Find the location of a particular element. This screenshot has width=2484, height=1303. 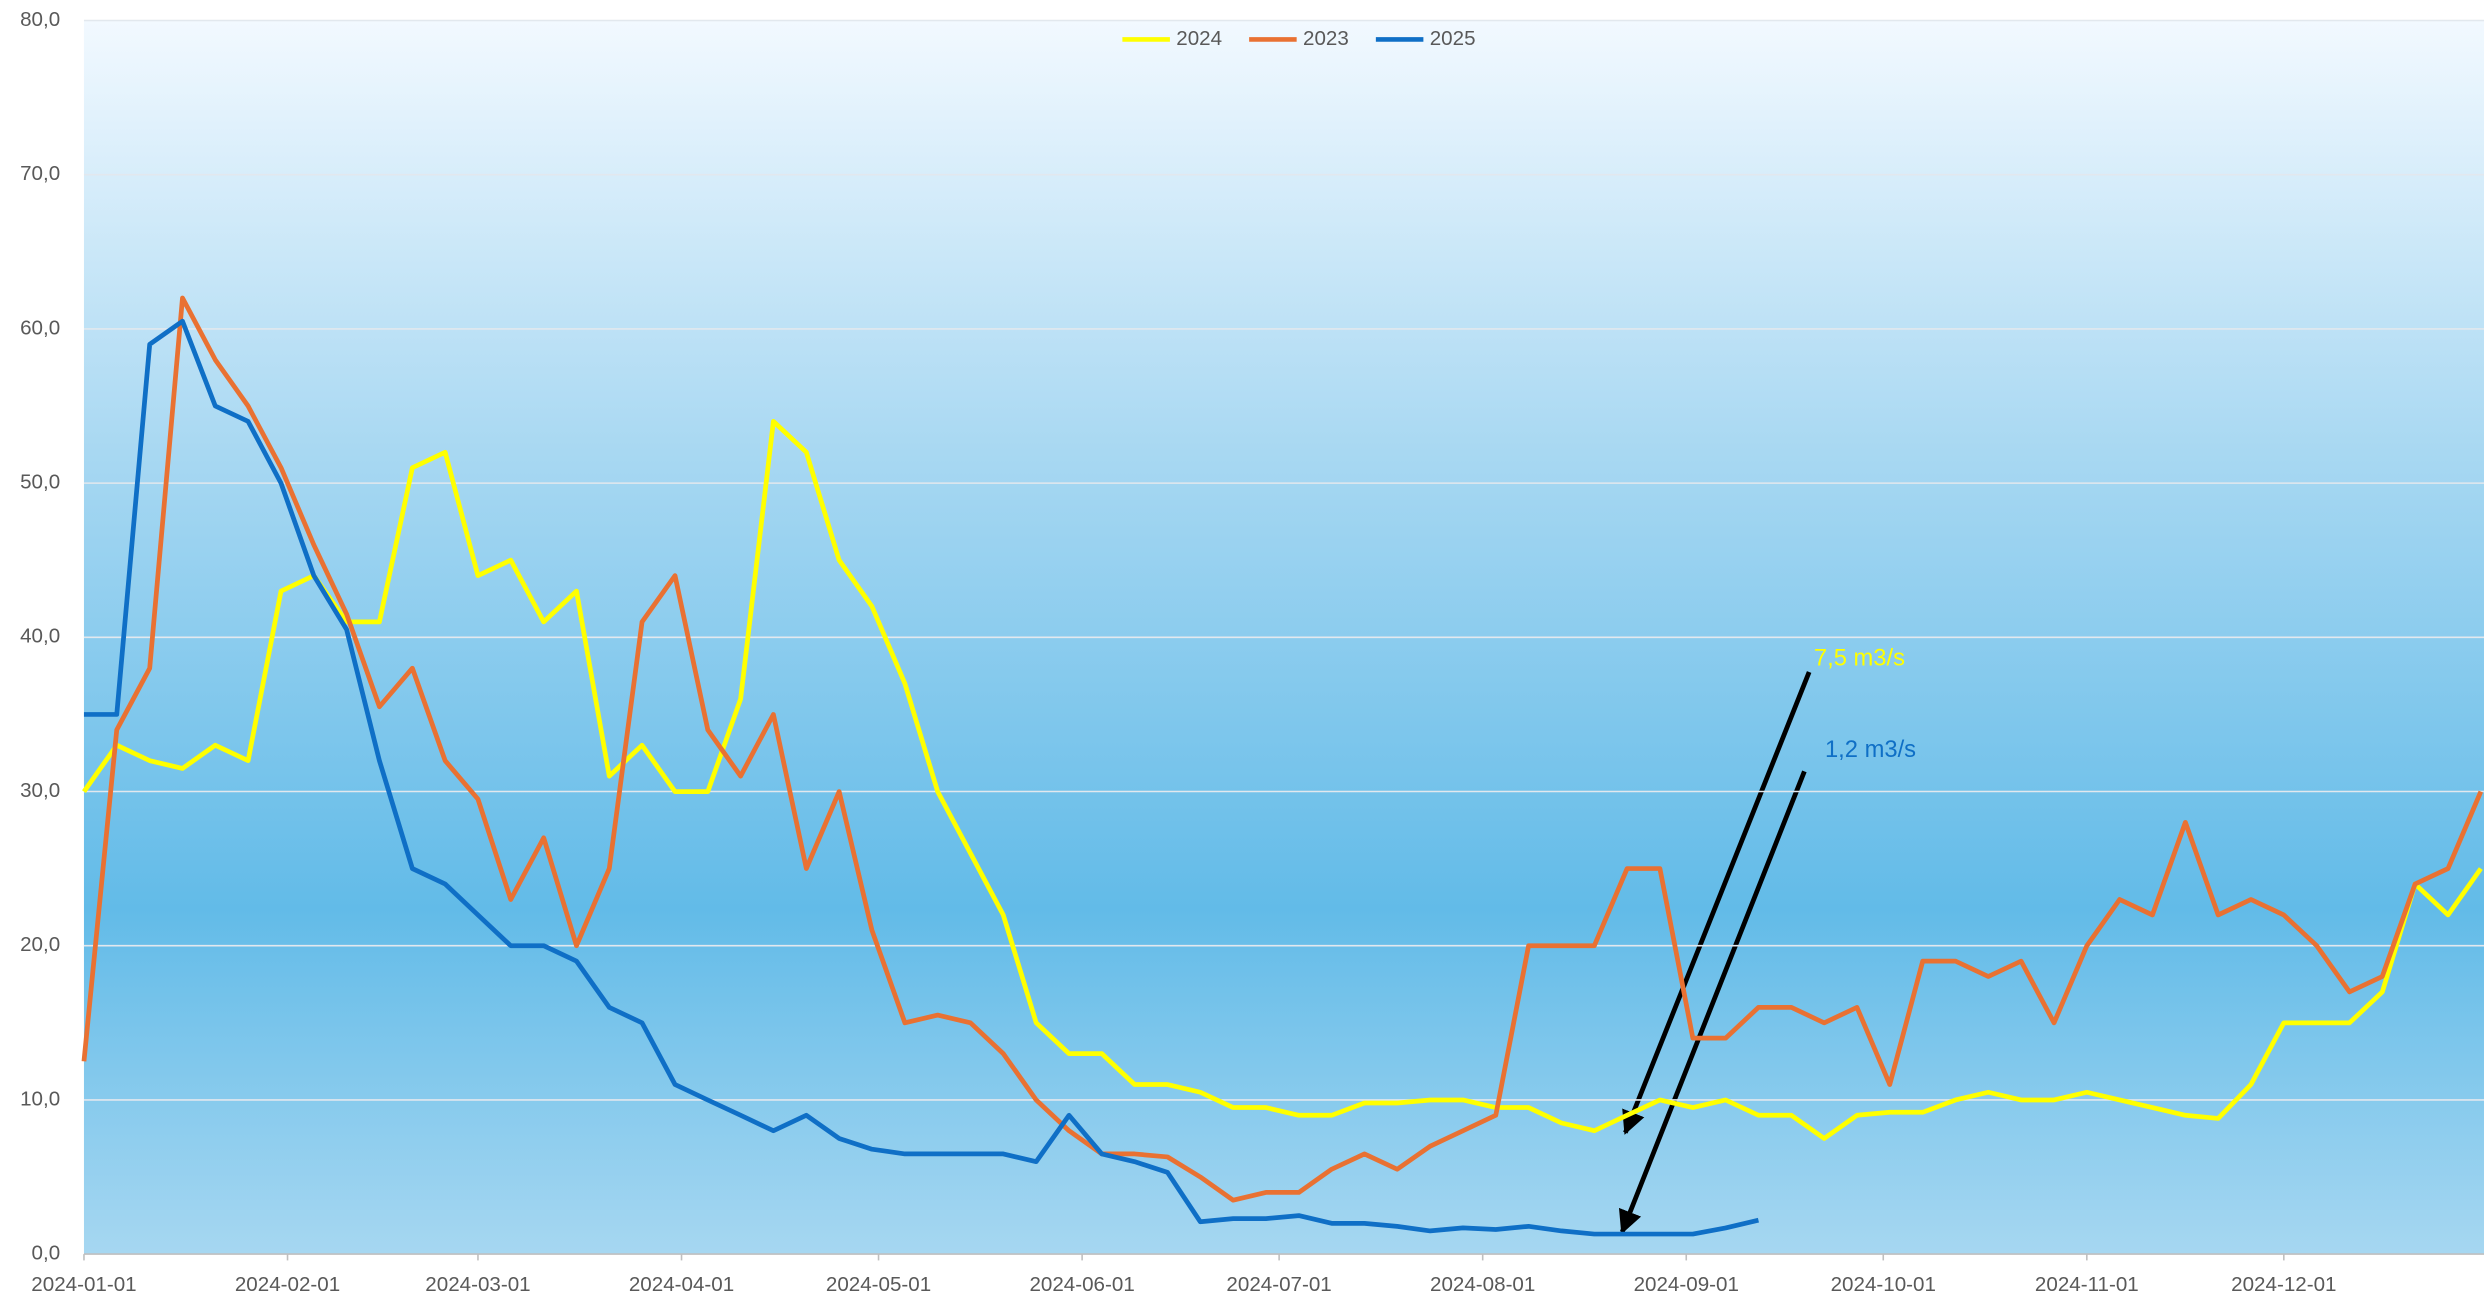

y-tick-label: 80,0 is located at coordinates (40, 19).